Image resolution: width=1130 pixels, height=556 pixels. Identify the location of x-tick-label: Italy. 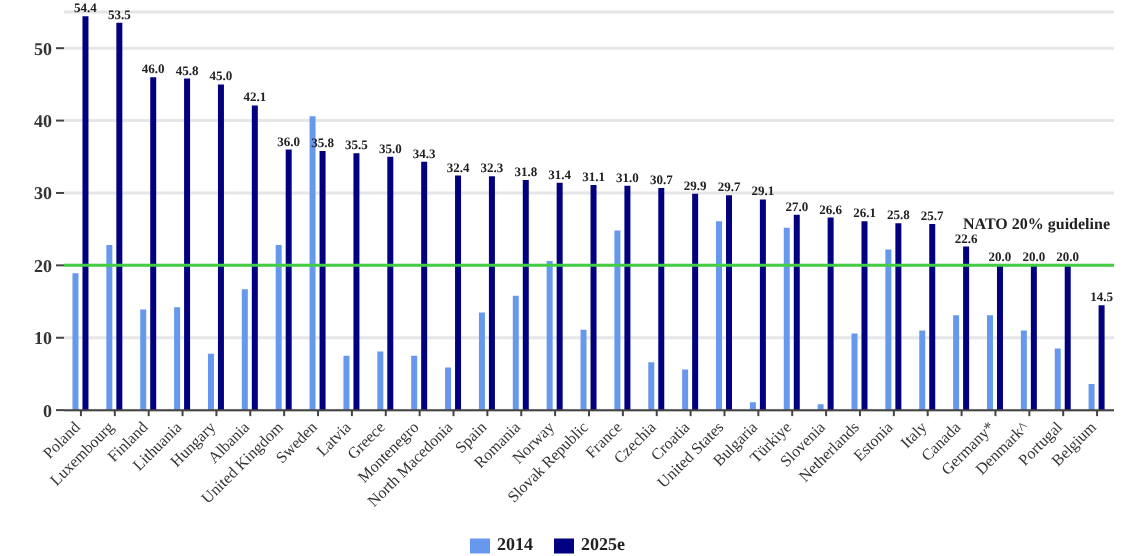
(914, 435).